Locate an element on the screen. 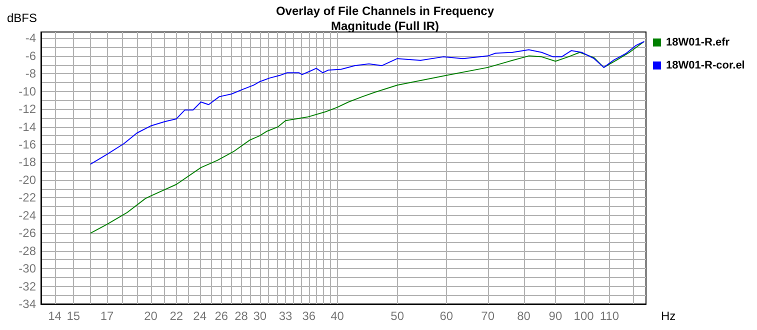 Image resolution: width=757 pixels, height=330 pixels. y-tick-label: -26 is located at coordinates (27, 233).